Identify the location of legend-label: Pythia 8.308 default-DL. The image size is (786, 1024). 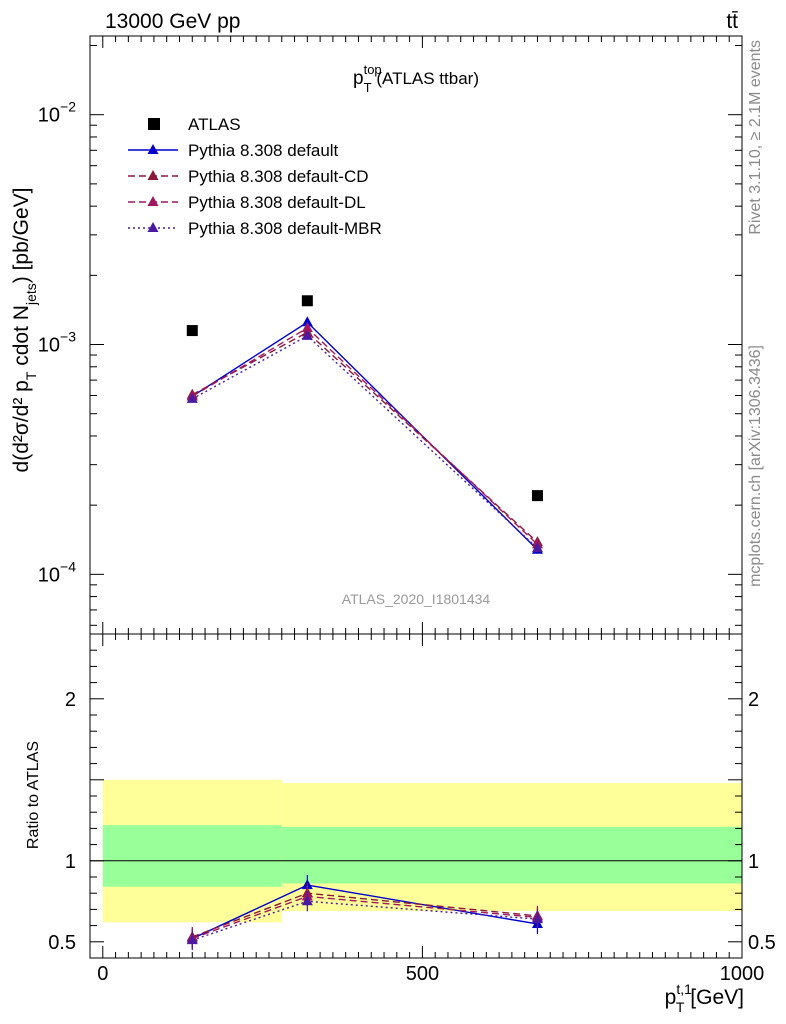
(277, 202).